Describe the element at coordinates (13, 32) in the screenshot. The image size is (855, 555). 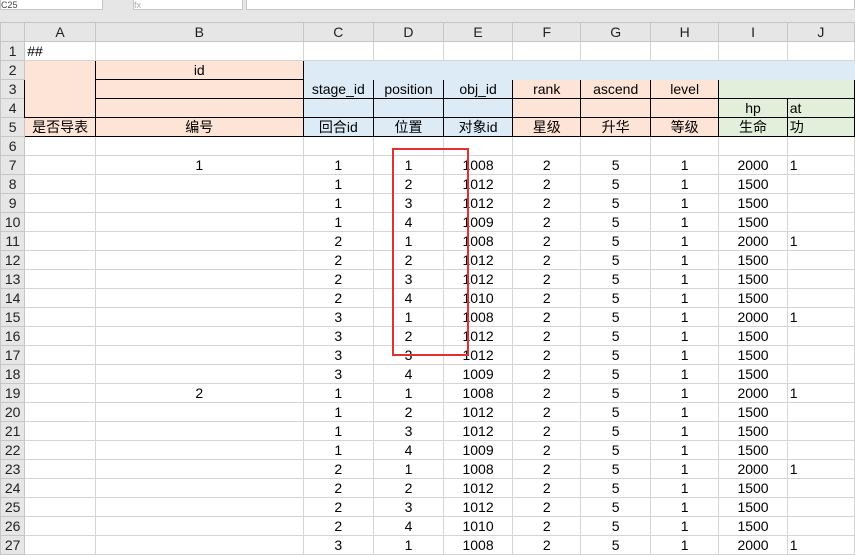
I see `select-all-corner` at that location.